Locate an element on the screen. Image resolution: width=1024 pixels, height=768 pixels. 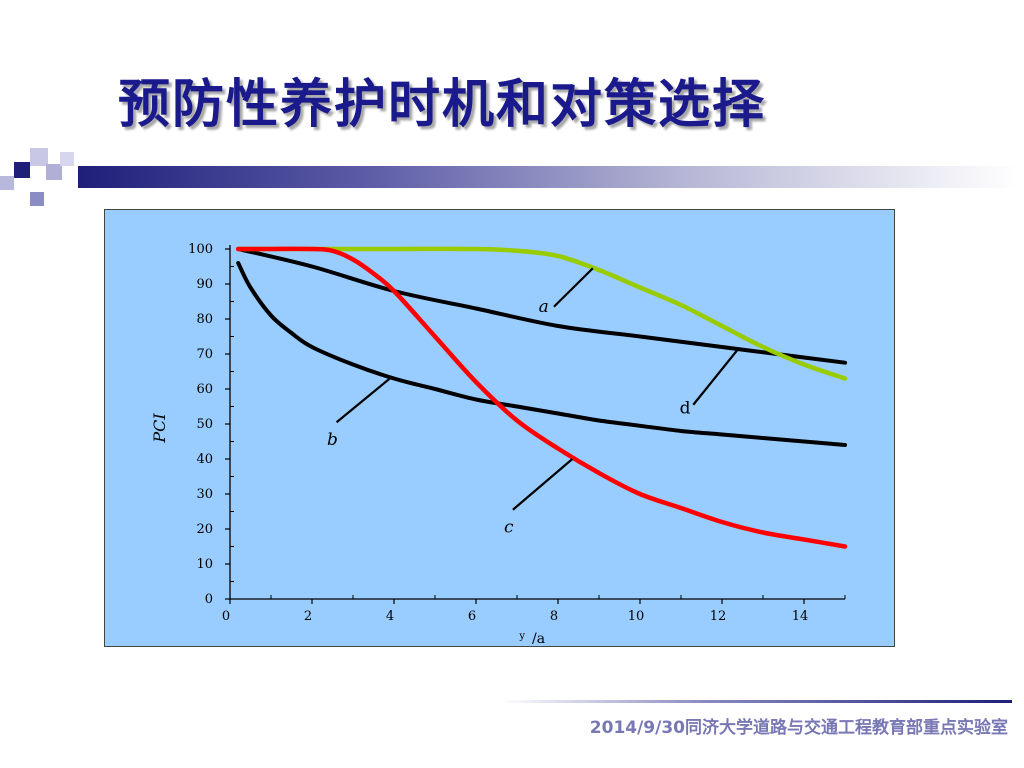
x-tick-label: 4 is located at coordinates (390, 616).